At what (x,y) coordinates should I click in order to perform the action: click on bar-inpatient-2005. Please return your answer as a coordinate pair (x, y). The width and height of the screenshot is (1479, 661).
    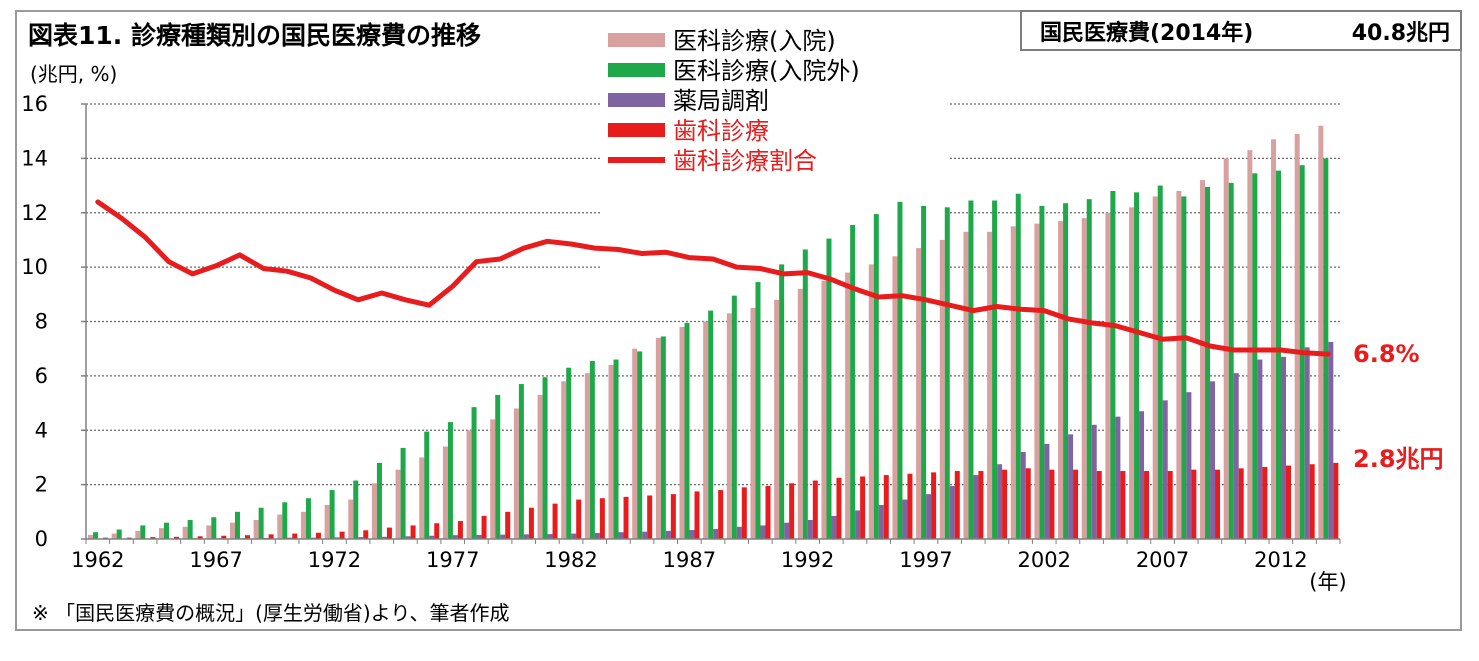
    Looking at the image, I should click on (1108, 375).